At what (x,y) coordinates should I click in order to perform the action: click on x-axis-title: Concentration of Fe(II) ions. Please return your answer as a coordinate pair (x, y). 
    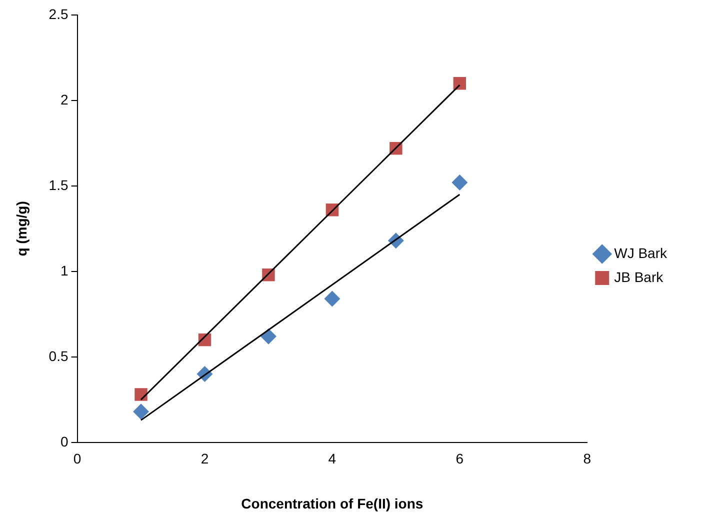
    Looking at the image, I should click on (332, 503).